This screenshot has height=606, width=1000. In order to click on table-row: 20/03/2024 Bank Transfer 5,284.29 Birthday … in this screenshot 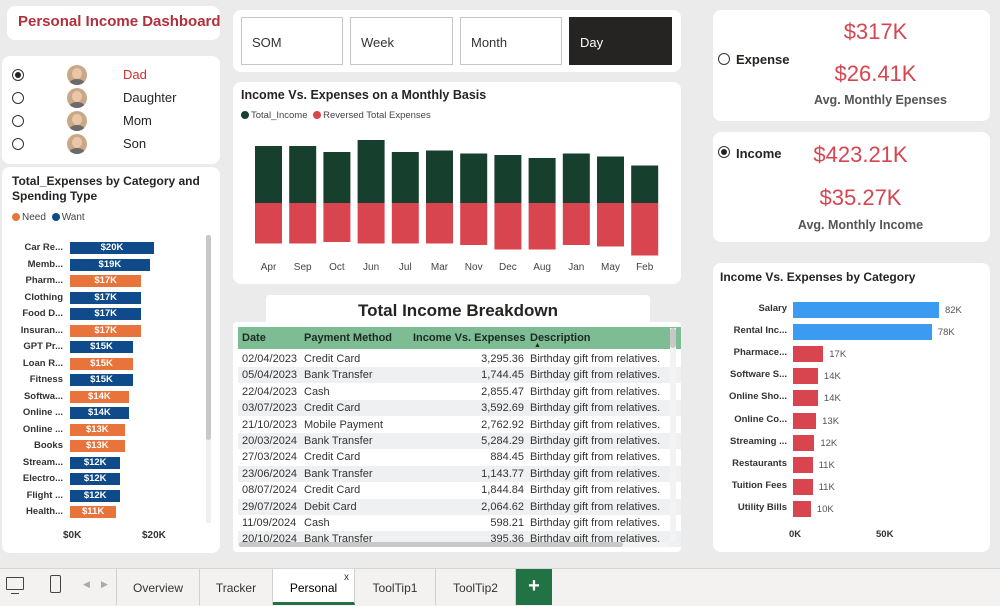, I will do `click(459, 441)`.